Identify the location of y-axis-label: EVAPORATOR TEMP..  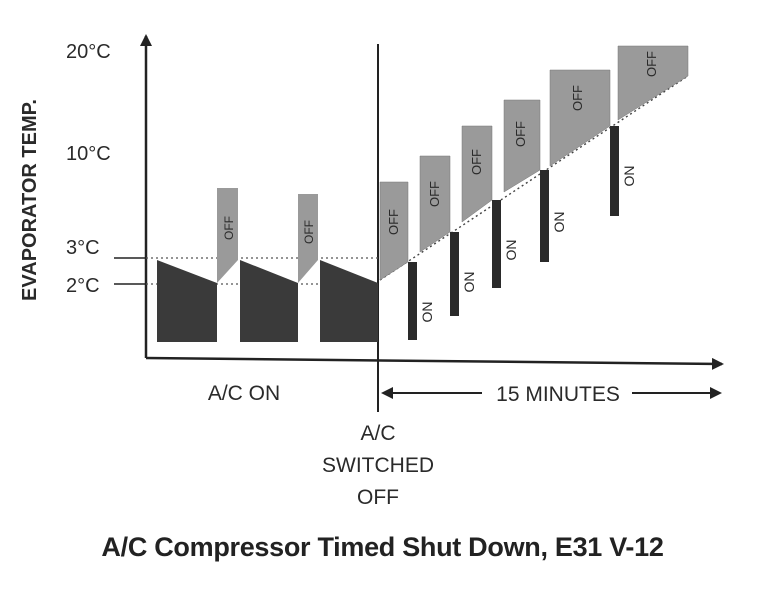
(30, 200).